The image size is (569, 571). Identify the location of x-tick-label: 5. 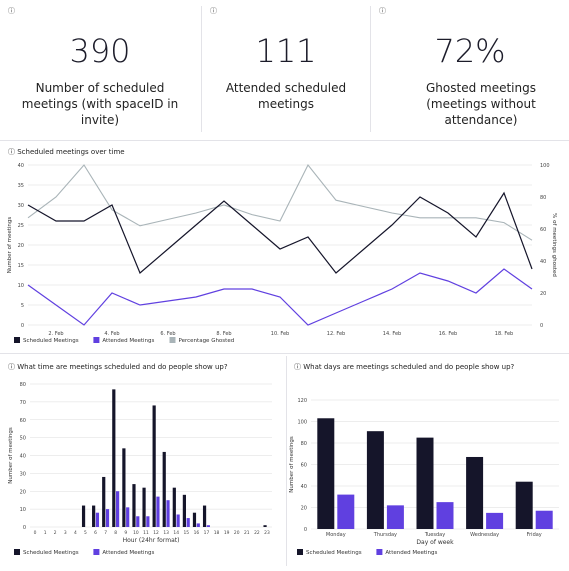
(85, 533).